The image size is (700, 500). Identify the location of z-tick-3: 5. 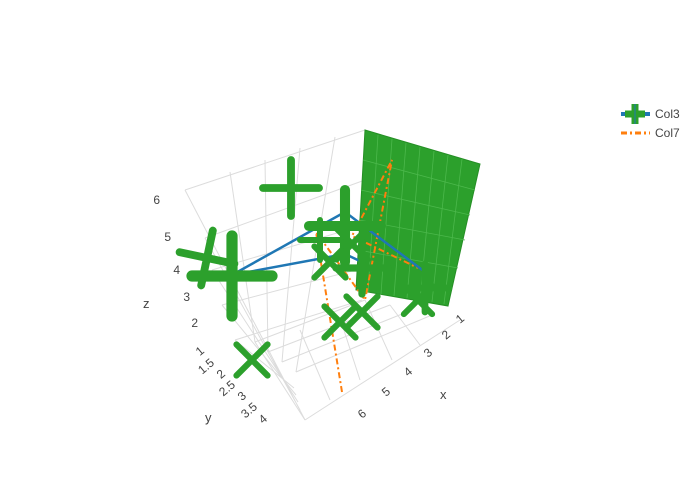
(167, 237).